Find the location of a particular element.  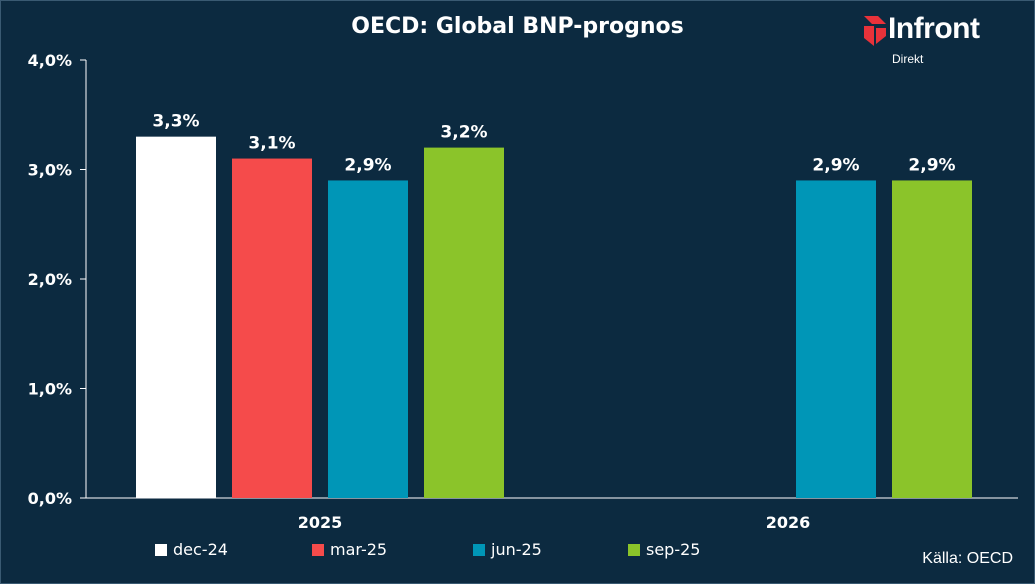

bar-jun-25-2025 is located at coordinates (368, 339).